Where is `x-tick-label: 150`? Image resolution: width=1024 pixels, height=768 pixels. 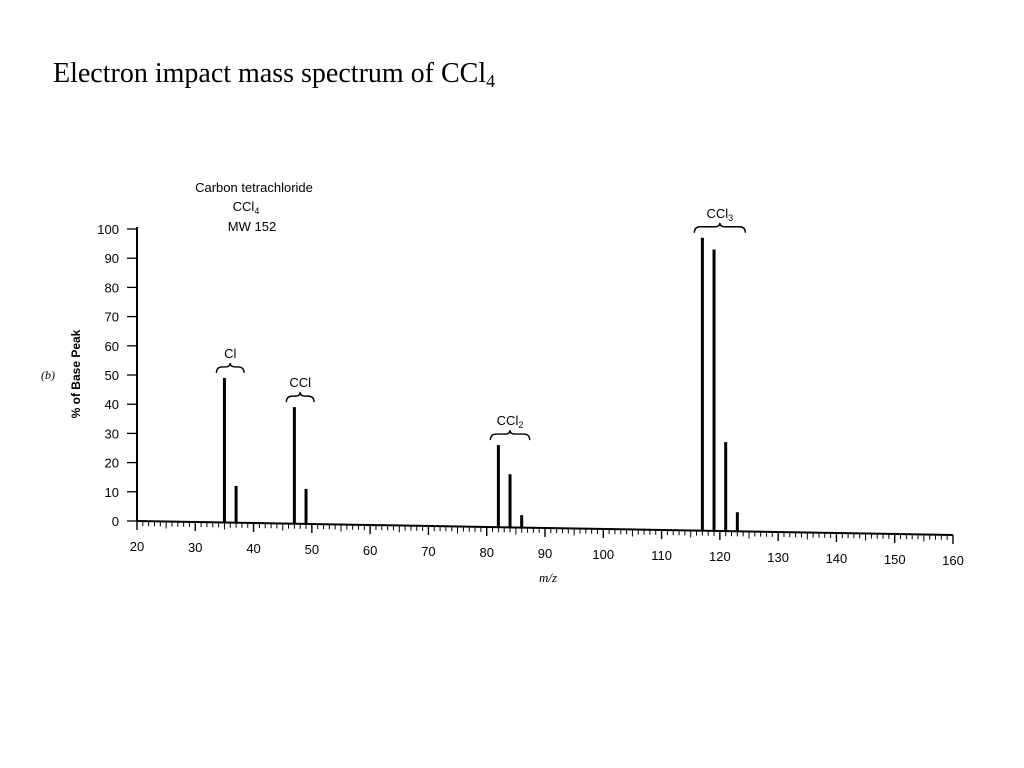 x-tick-label: 150 is located at coordinates (895, 559).